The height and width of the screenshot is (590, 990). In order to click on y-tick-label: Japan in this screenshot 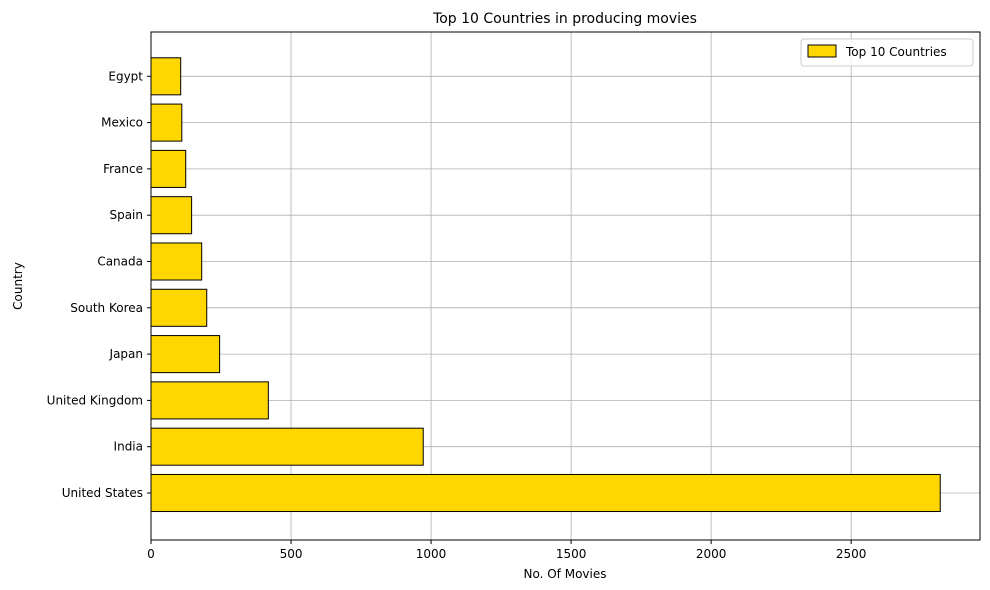, I will do `click(126, 354)`.